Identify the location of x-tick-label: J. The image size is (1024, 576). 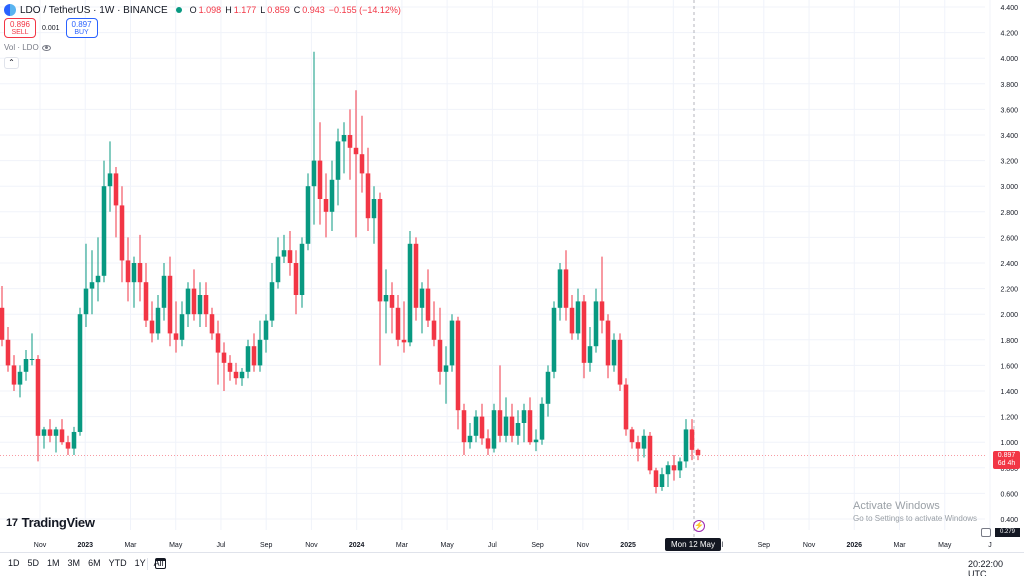
(990, 545).